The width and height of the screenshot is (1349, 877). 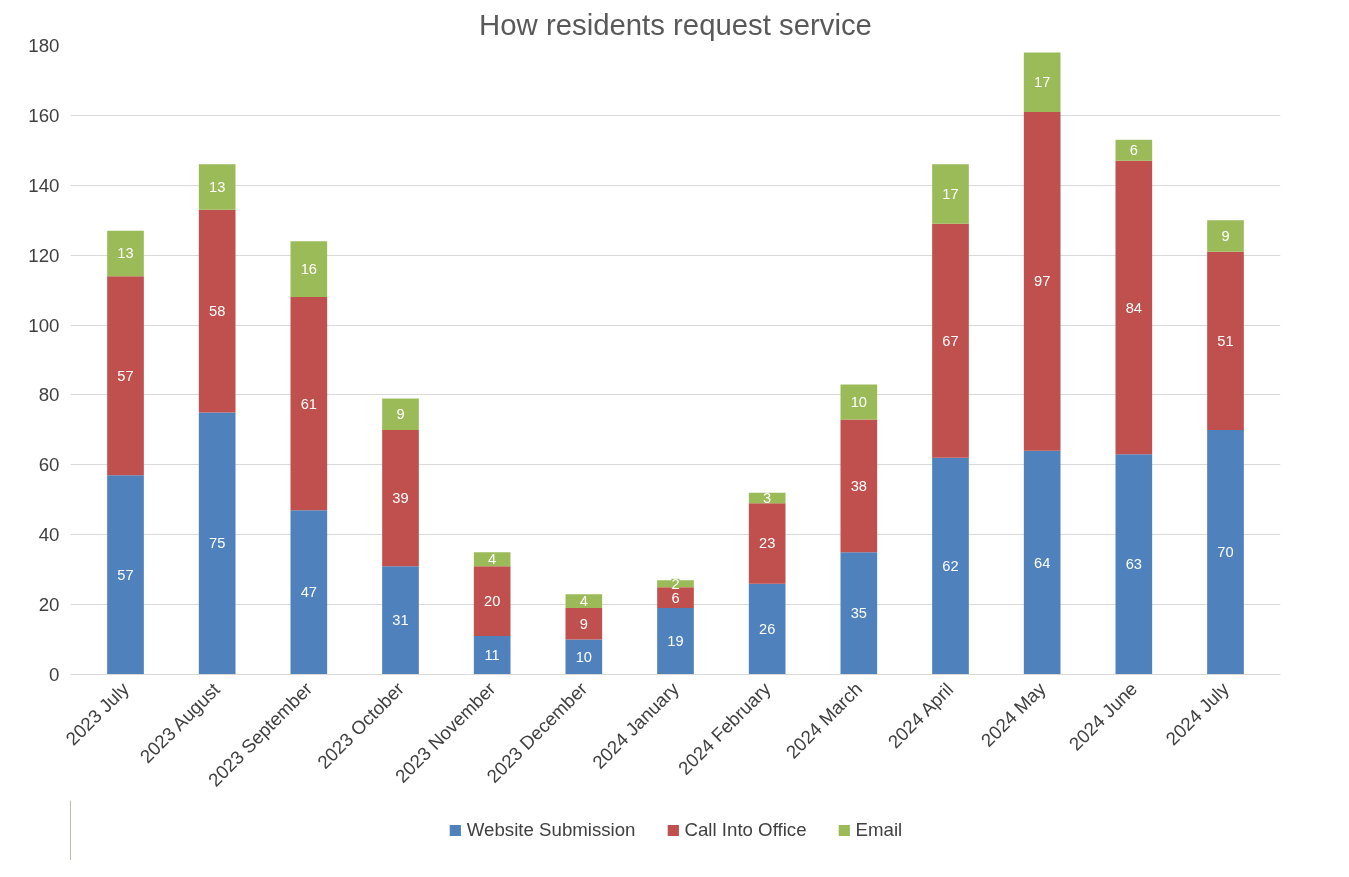 I want to click on y-tick-label: 20, so click(x=49, y=605).